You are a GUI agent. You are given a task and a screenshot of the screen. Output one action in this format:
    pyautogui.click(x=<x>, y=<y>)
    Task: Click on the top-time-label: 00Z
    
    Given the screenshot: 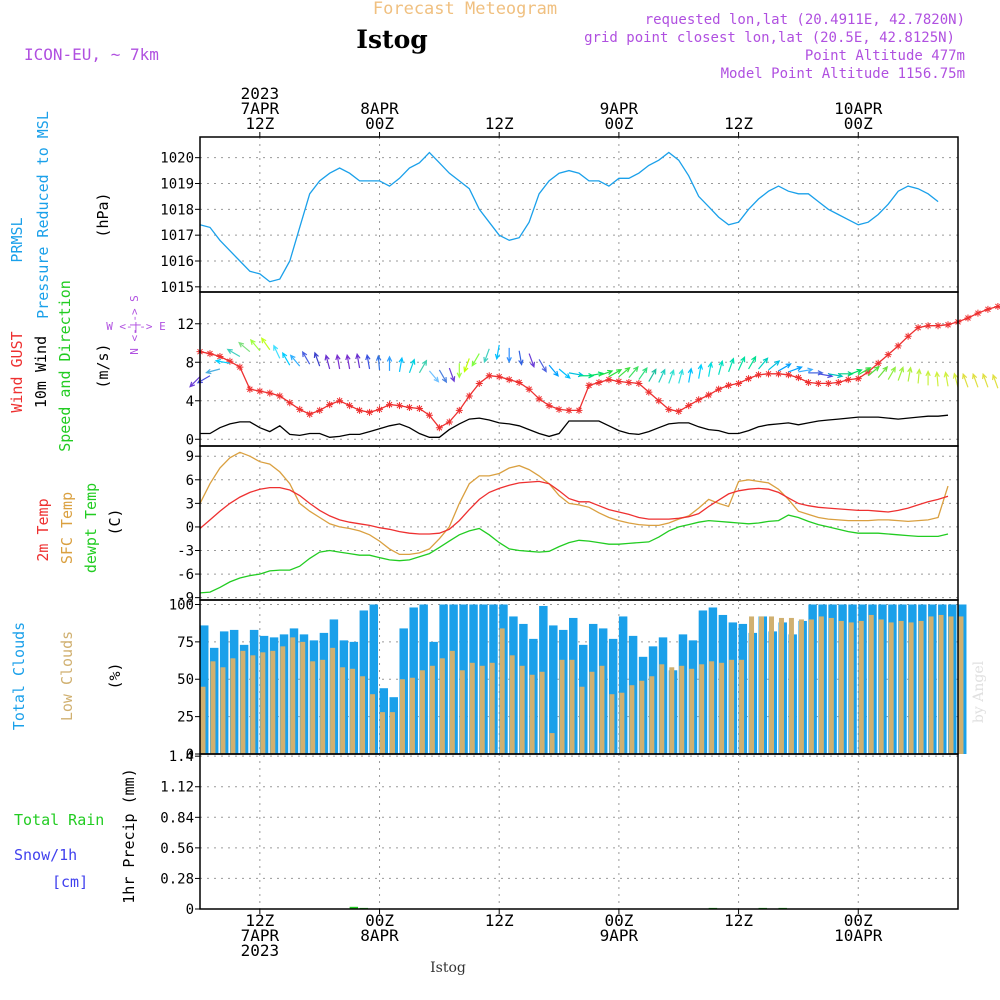 What is the action you would take?
    pyautogui.click(x=618, y=123)
    